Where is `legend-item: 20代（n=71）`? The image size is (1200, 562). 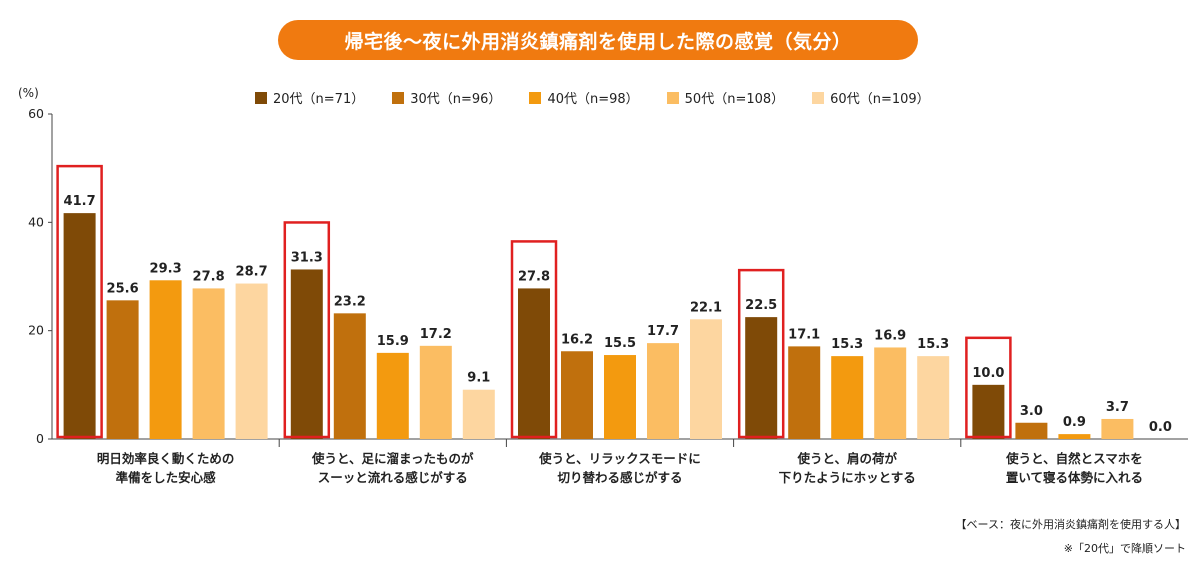
legend-item: 20代（n=71） is located at coordinates (309, 97).